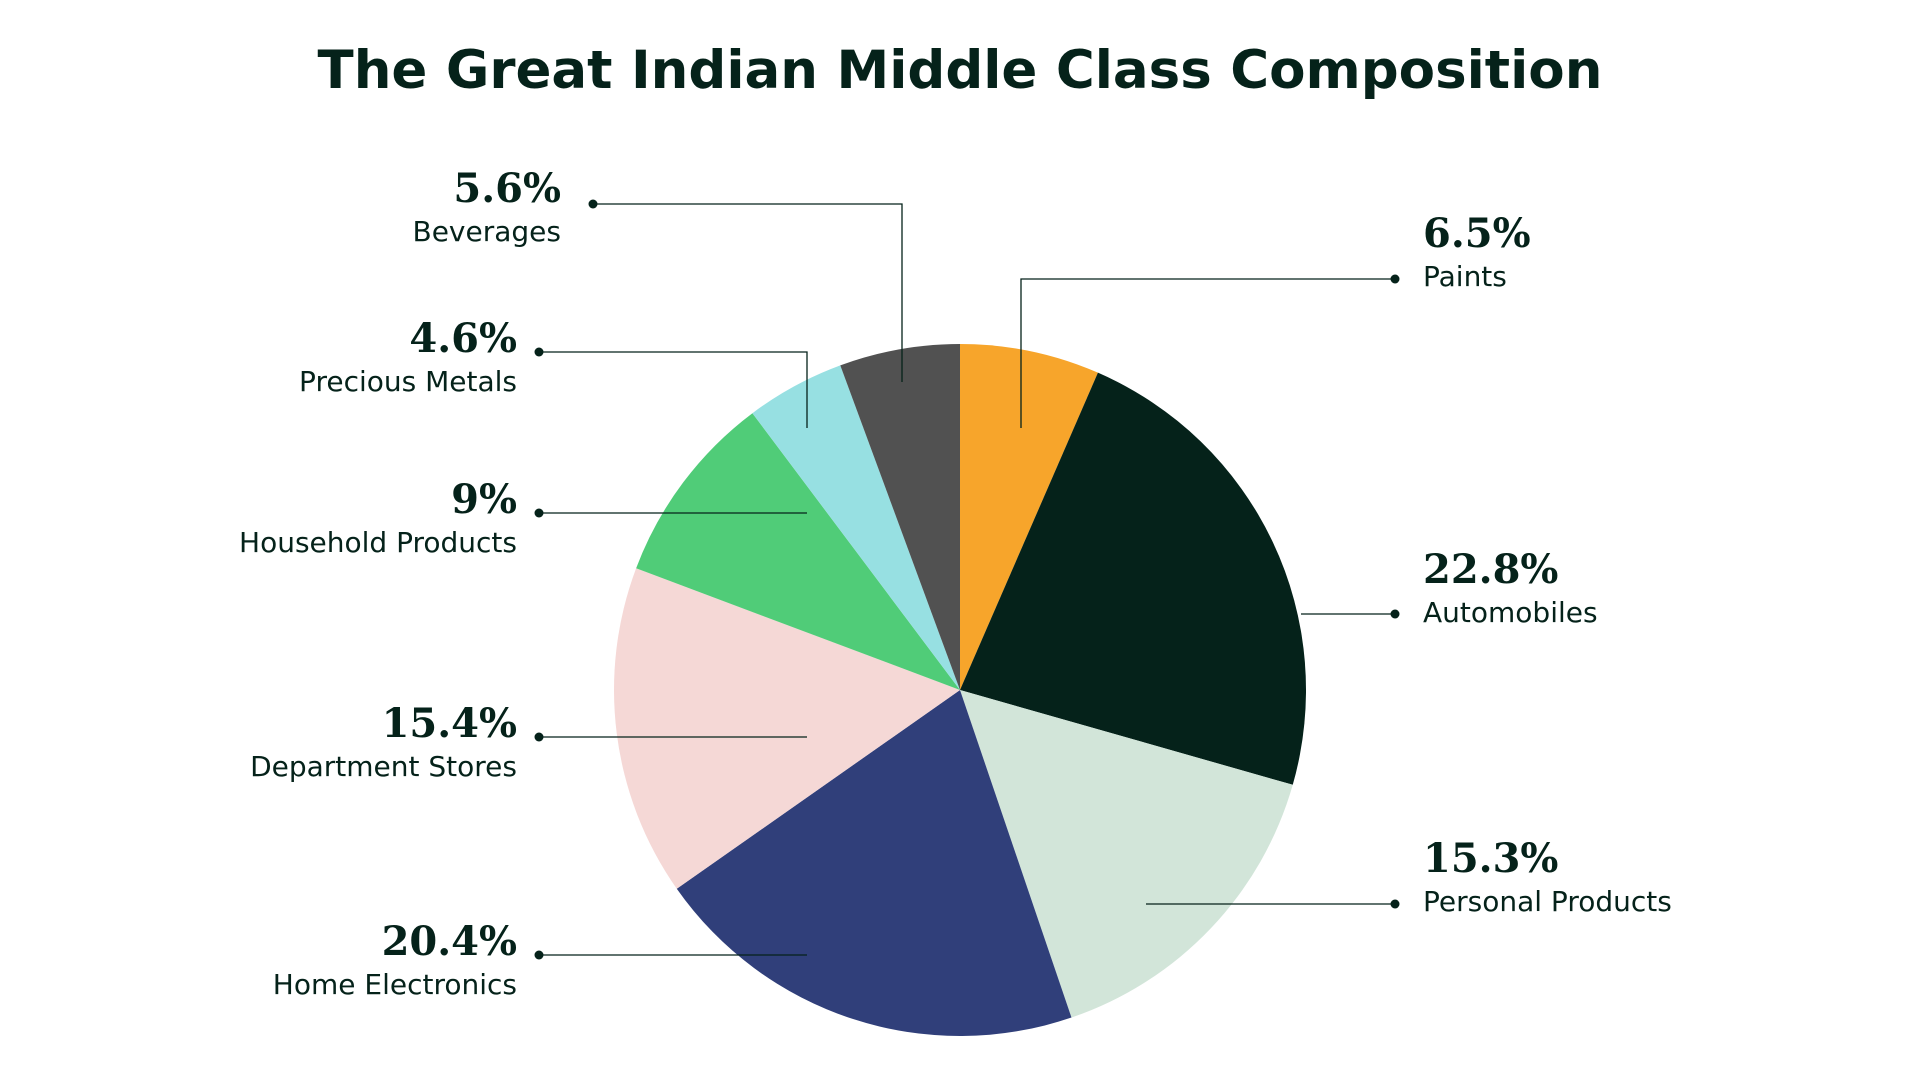  I want to click on data-label-home-electronics: 20.4%, so click(449, 941).